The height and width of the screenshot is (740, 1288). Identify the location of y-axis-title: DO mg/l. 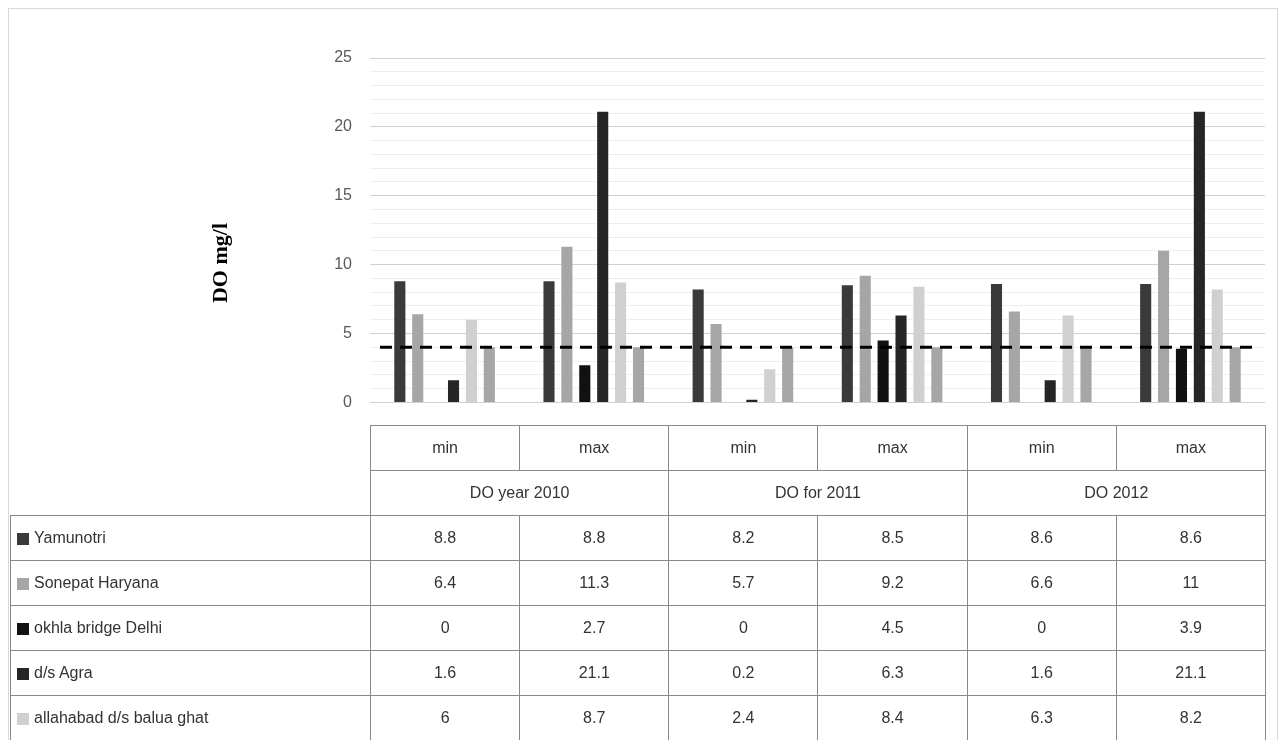
(220, 263).